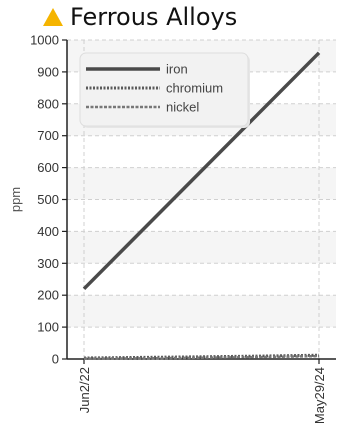 This screenshot has height=443, width=343. I want to click on y-tick-label: 800, so click(48, 103).